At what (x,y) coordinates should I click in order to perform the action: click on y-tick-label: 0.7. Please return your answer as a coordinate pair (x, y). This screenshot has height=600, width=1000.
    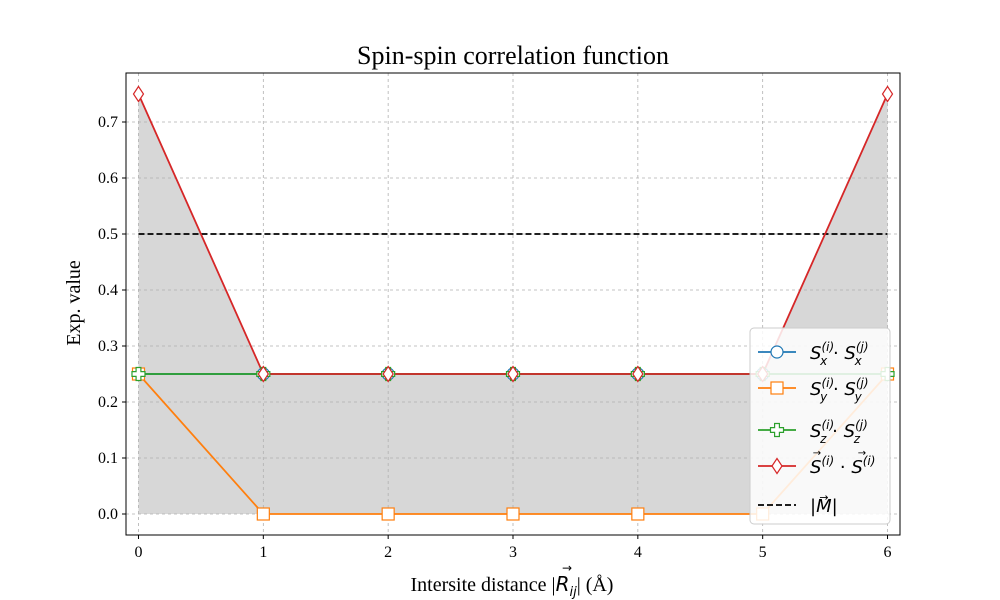
    Looking at the image, I should click on (108, 122).